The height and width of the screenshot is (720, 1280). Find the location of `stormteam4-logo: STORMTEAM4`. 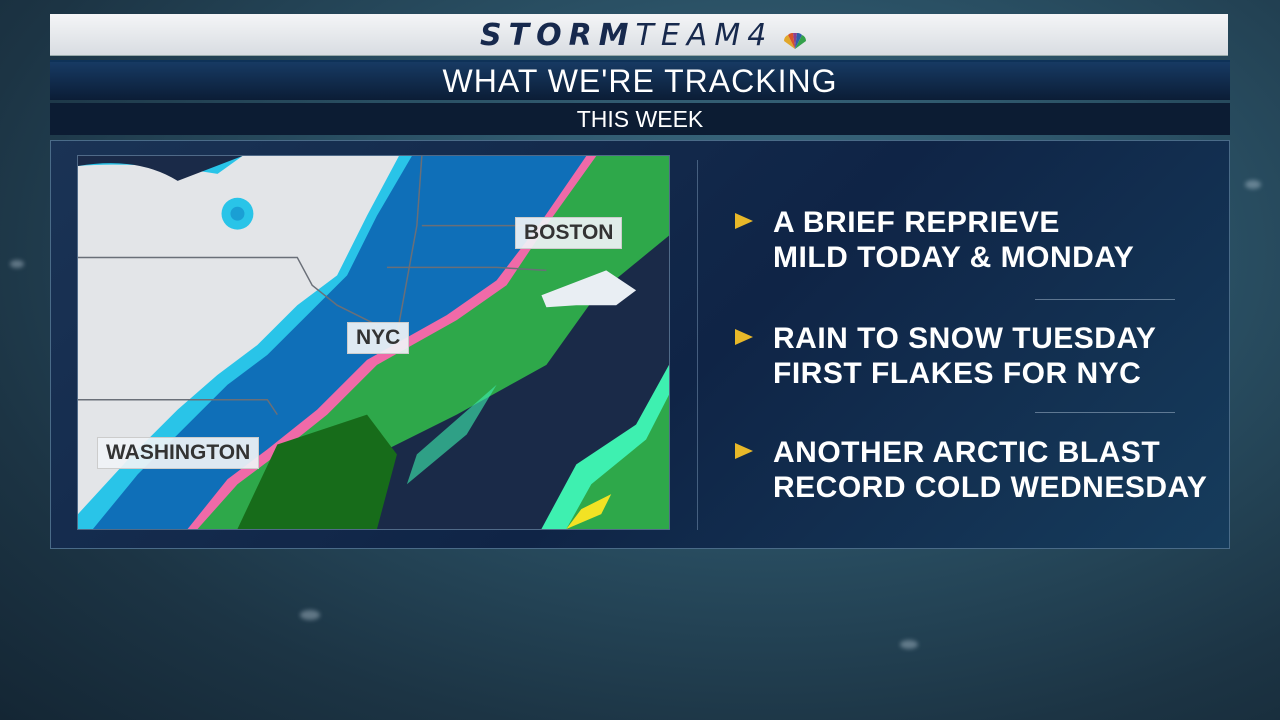

stormteam4-logo: STORMTEAM4 is located at coordinates (626, 35).